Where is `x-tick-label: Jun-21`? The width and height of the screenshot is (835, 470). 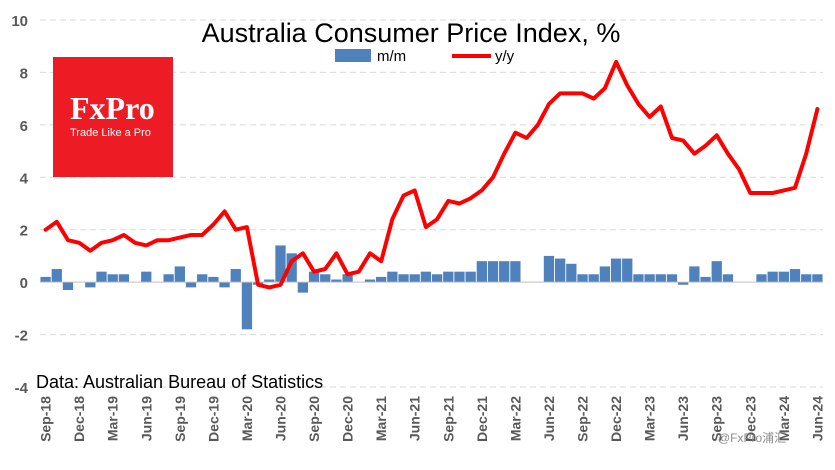 x-tick-label: Jun-21 is located at coordinates (415, 418).